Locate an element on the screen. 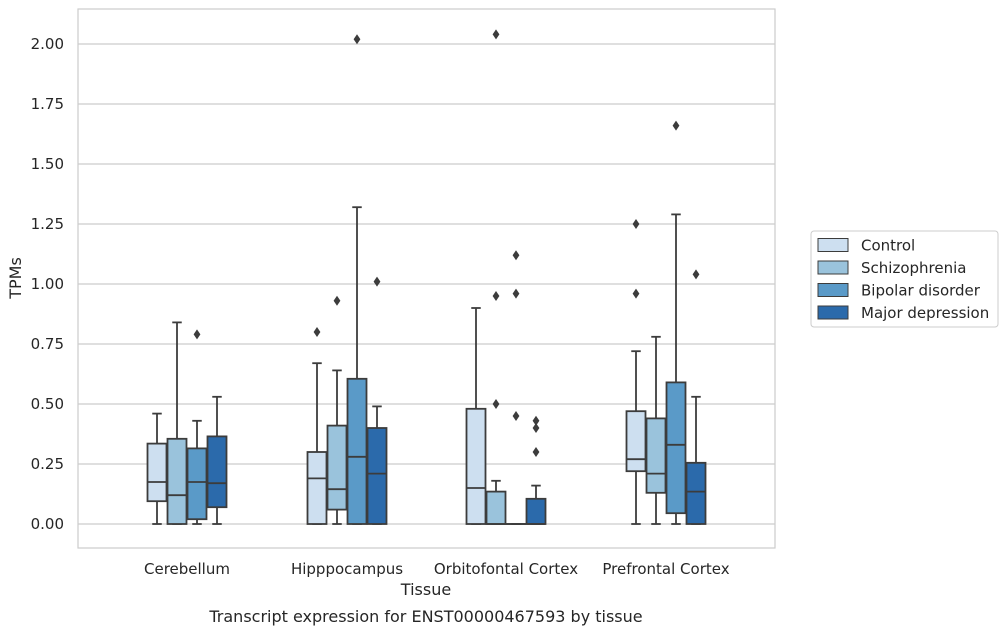 Image resolution: width=1007 pixels, height=634 pixels. legend-label: Schizophrenia is located at coordinates (913, 268).